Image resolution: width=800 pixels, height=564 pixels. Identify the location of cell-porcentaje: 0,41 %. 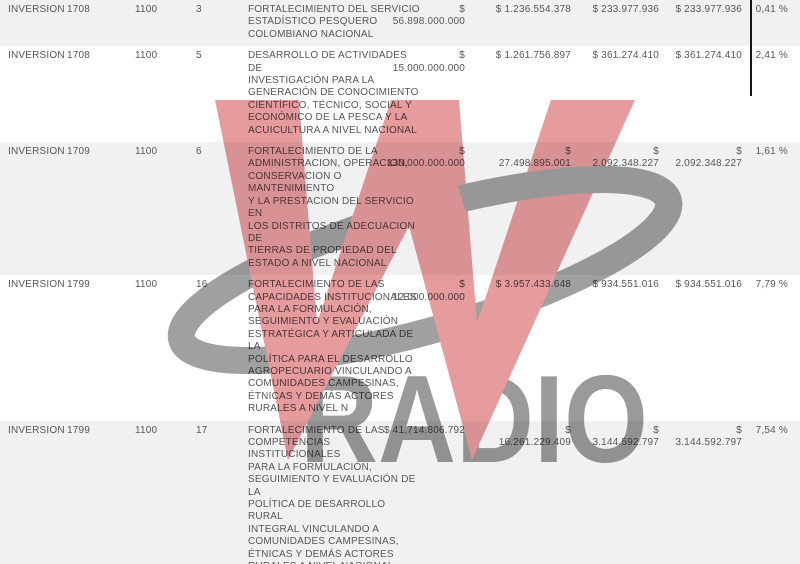
(771, 9).